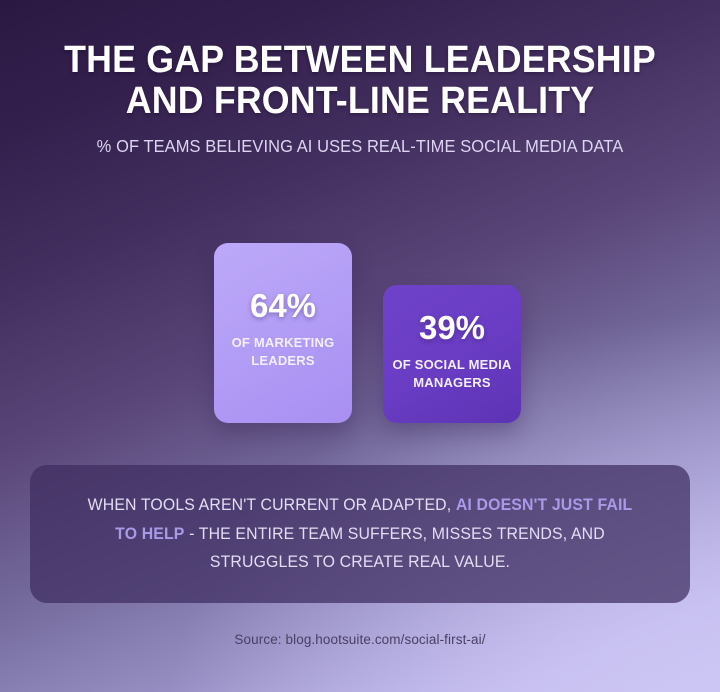 Image resolution: width=720 pixels, height=692 pixels. I want to click on stat-card-marketing-leaders: 64% OF MARKETING LEADERS, so click(283, 333).